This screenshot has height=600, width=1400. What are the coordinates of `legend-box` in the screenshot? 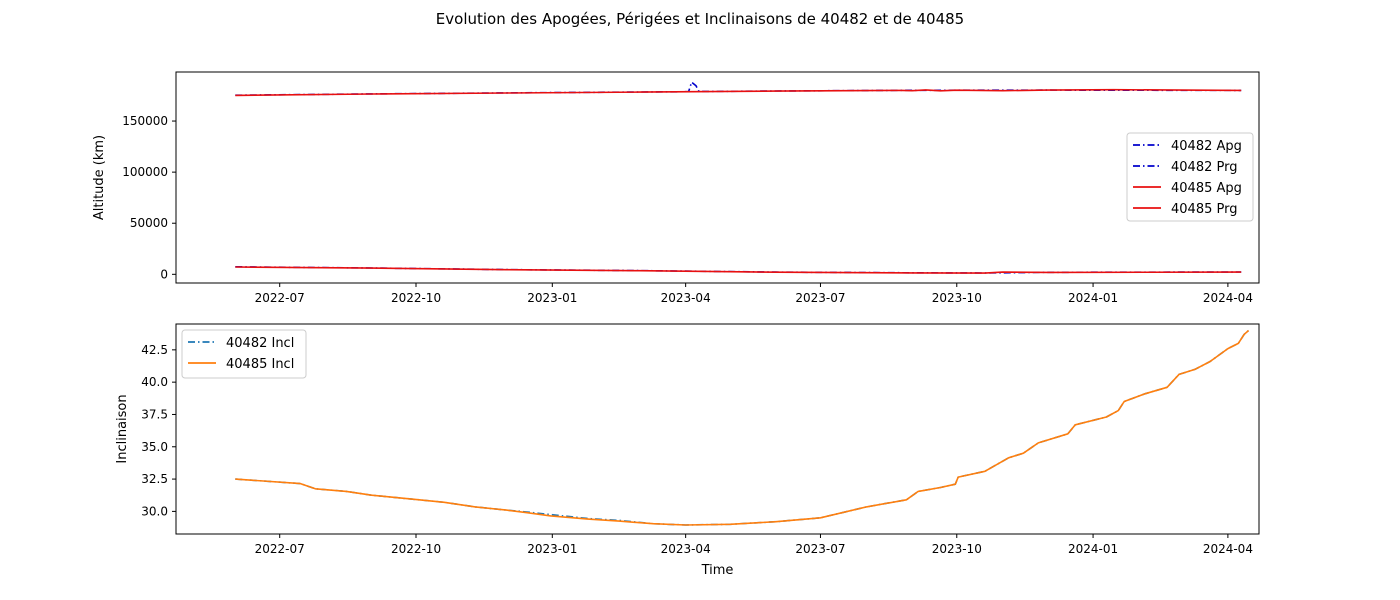 It's located at (1190, 177).